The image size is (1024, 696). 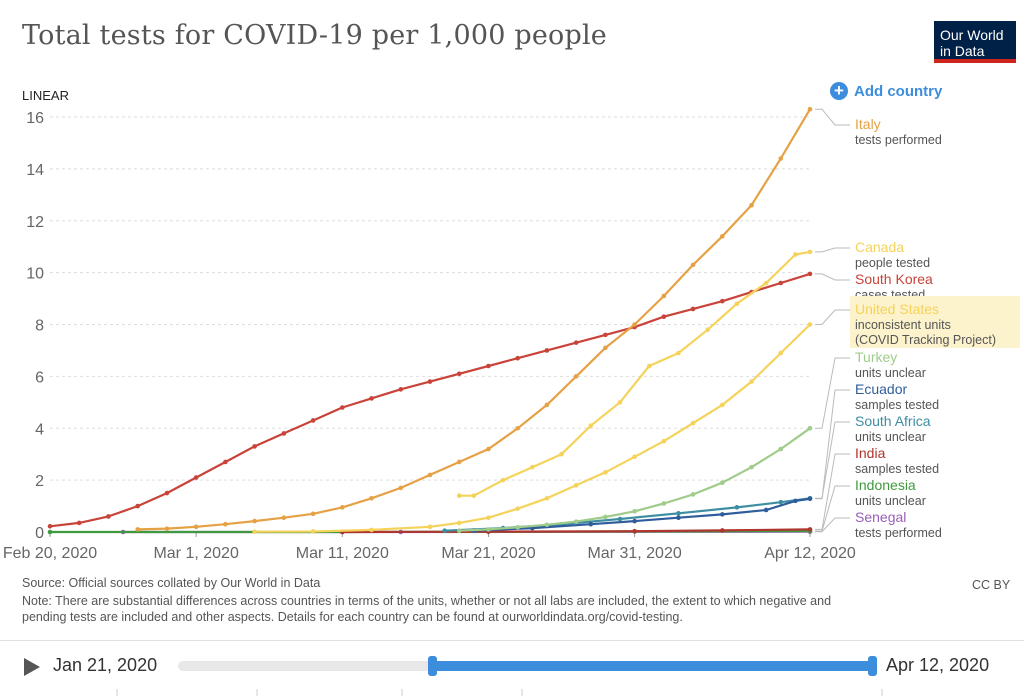 What do you see at coordinates (978, 51) in the screenshot?
I see `logo-line2: in Data` at bounding box center [978, 51].